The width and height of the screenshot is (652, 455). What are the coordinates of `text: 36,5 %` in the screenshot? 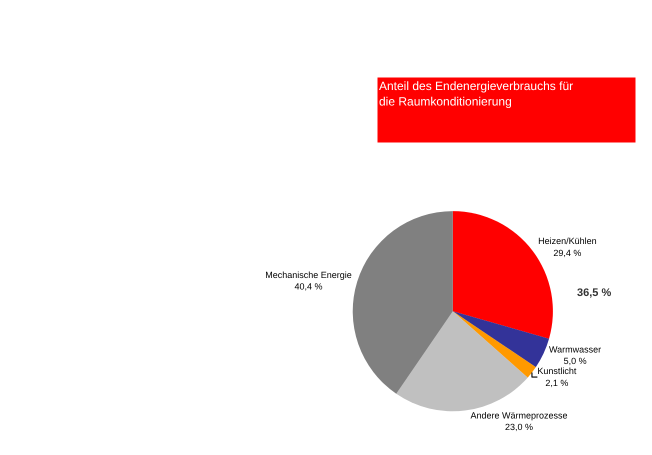 It's located at (594, 293).